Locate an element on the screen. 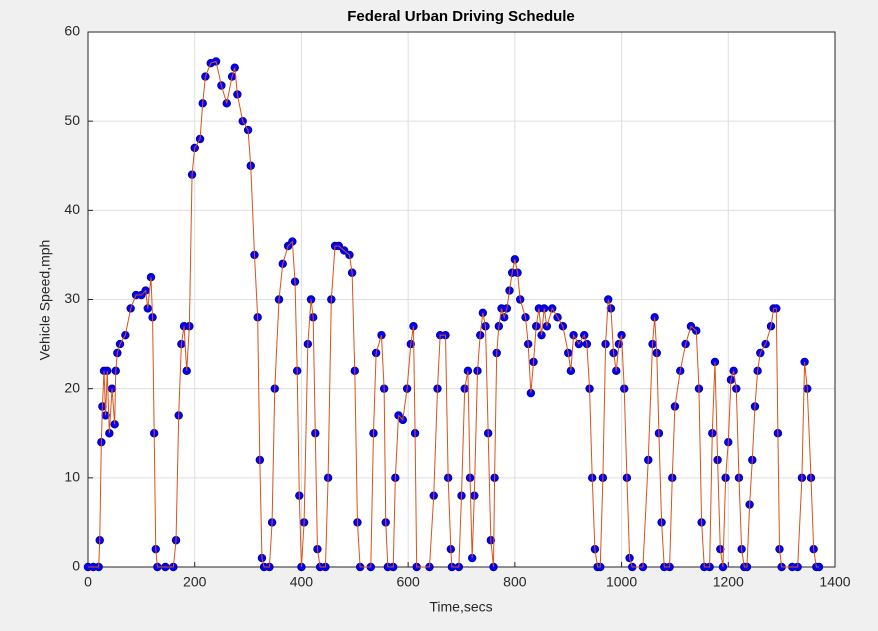  x-axis-label: Time,secs is located at coordinates (460, 607).